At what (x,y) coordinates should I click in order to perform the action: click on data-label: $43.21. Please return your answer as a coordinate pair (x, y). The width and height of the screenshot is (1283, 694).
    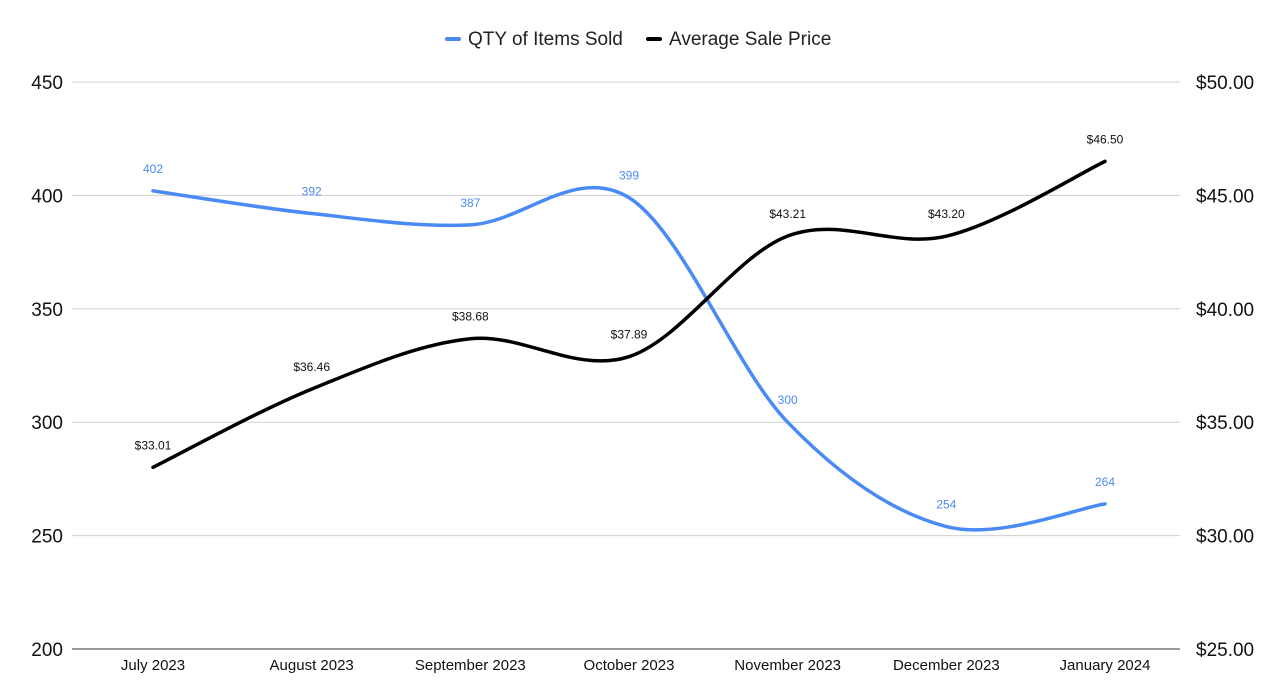
    Looking at the image, I should click on (787, 214).